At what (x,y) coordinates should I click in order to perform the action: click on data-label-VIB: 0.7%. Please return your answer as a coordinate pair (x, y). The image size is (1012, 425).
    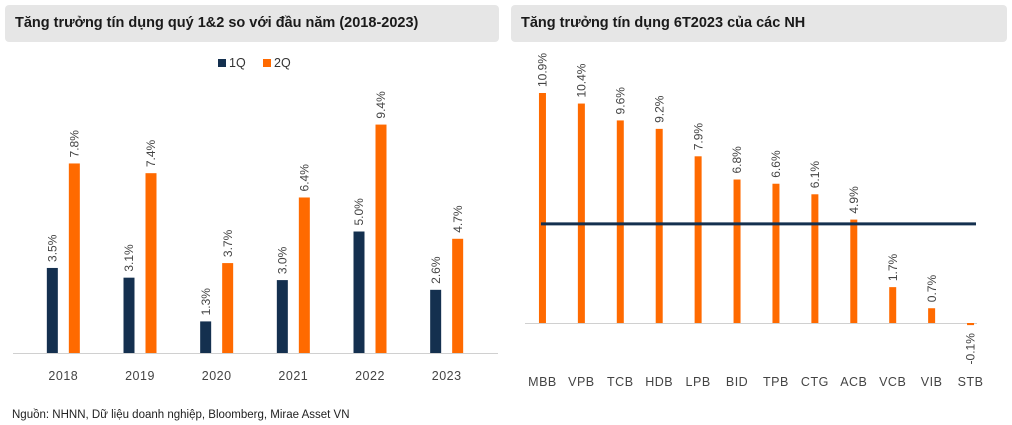
    Looking at the image, I should click on (932, 289).